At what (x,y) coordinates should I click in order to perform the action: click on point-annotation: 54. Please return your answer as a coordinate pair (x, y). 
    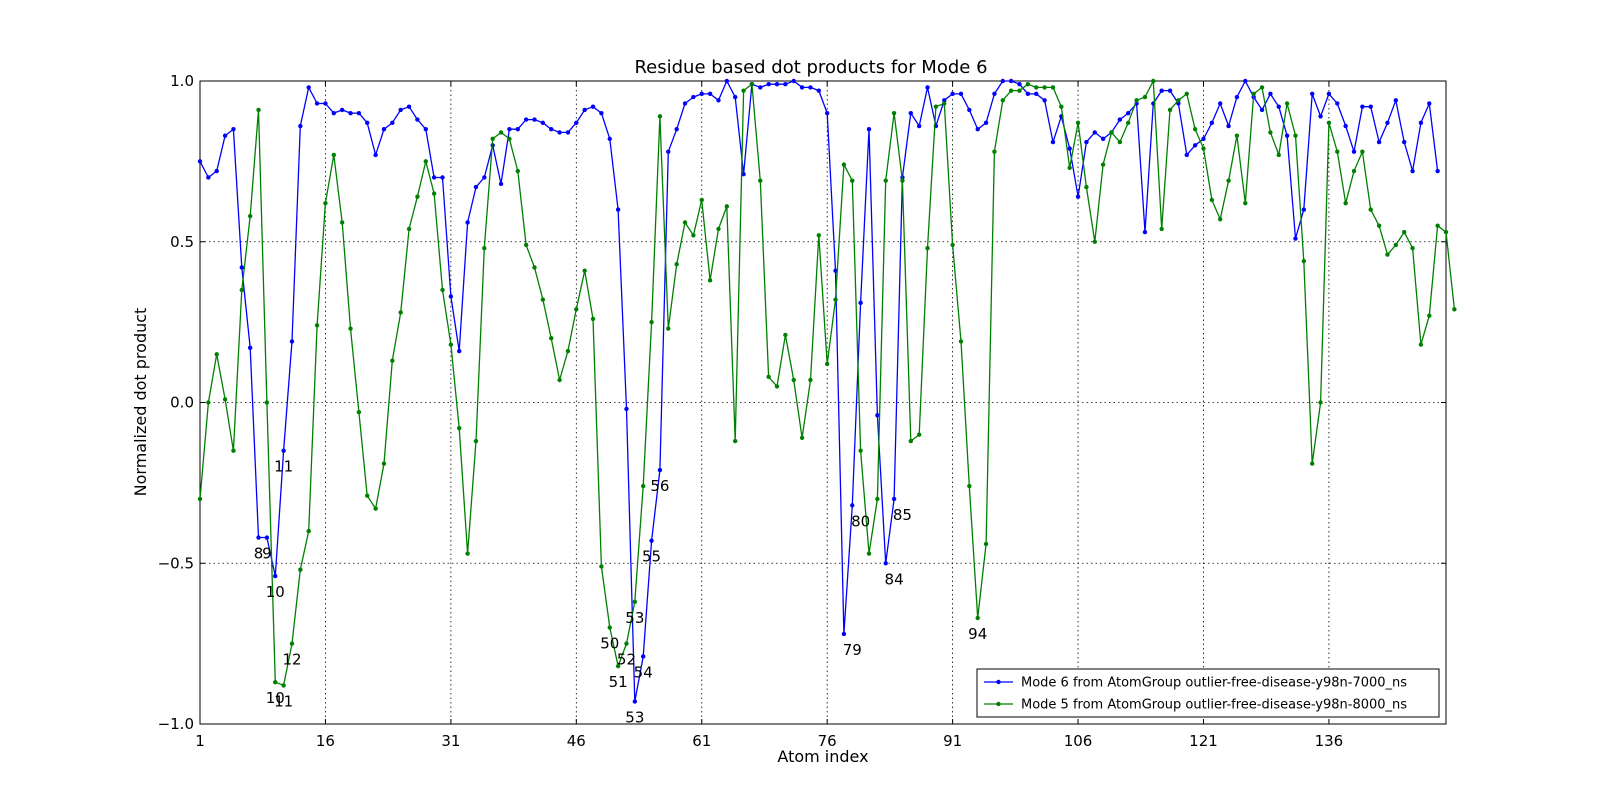
    Looking at the image, I should click on (643, 672).